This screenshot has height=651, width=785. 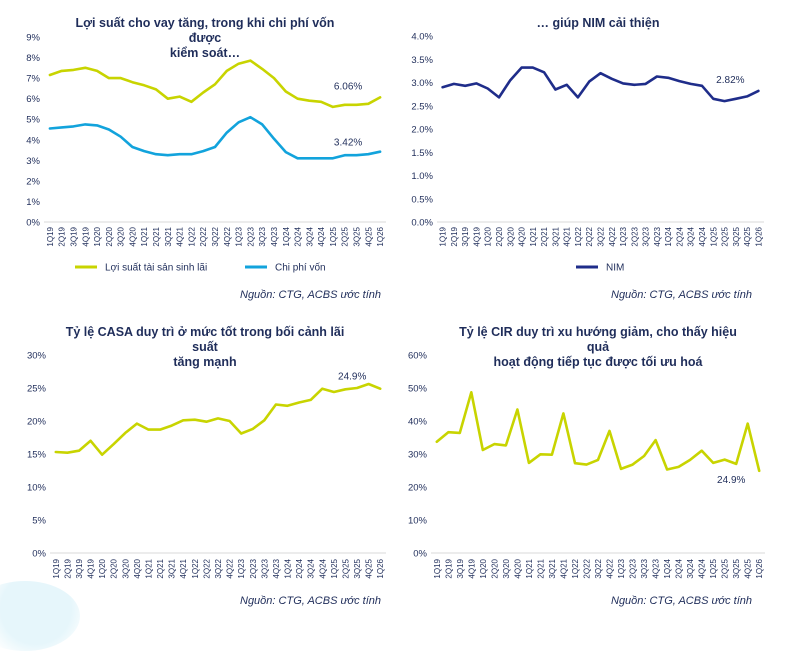 I want to click on x-tick-label: 3Q24, so click(x=311, y=568).